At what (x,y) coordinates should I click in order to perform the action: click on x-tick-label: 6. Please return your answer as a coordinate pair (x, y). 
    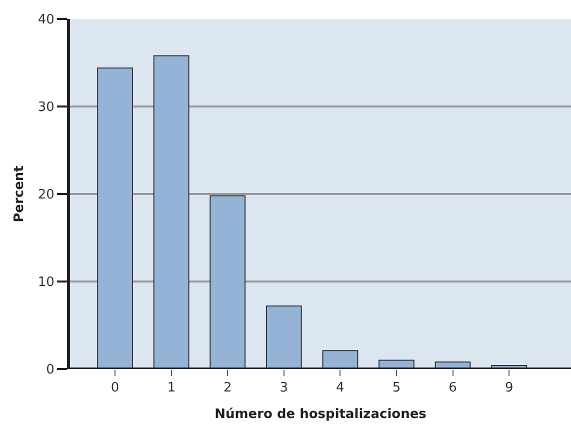
    Looking at the image, I should click on (452, 388).